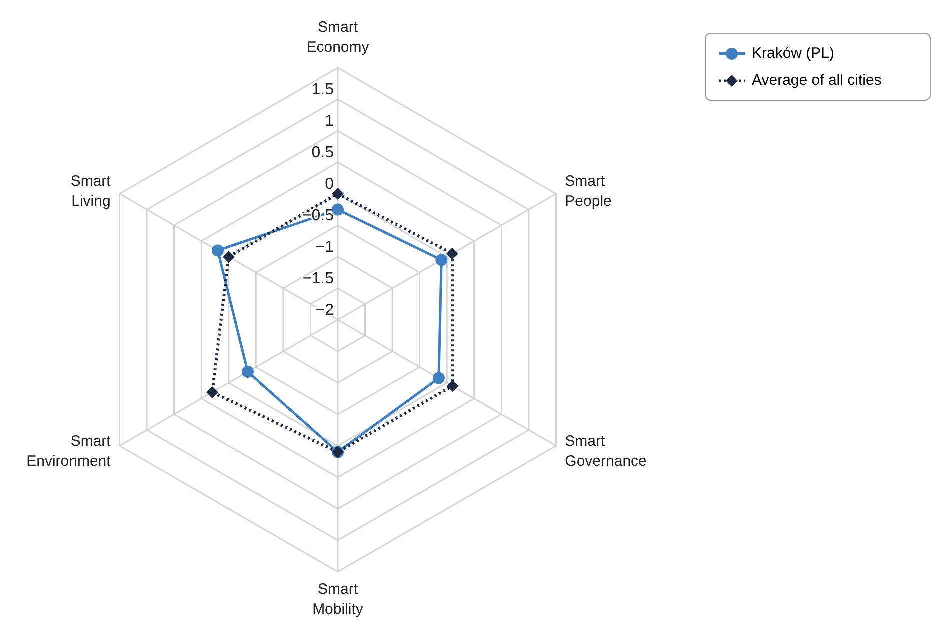 Image resolution: width=939 pixels, height=638 pixels. I want to click on y-tick-label: −2, so click(325, 310).